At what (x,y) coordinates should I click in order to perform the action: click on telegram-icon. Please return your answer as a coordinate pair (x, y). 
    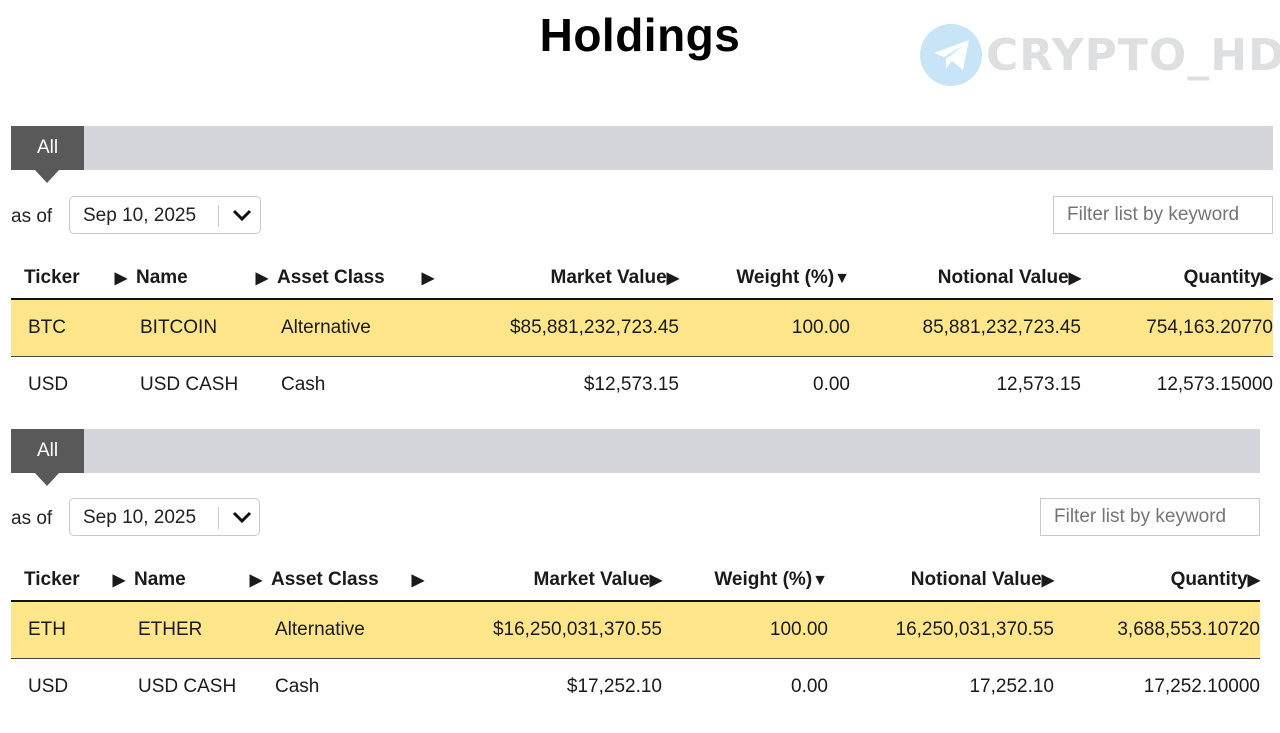
    Looking at the image, I should click on (951, 55).